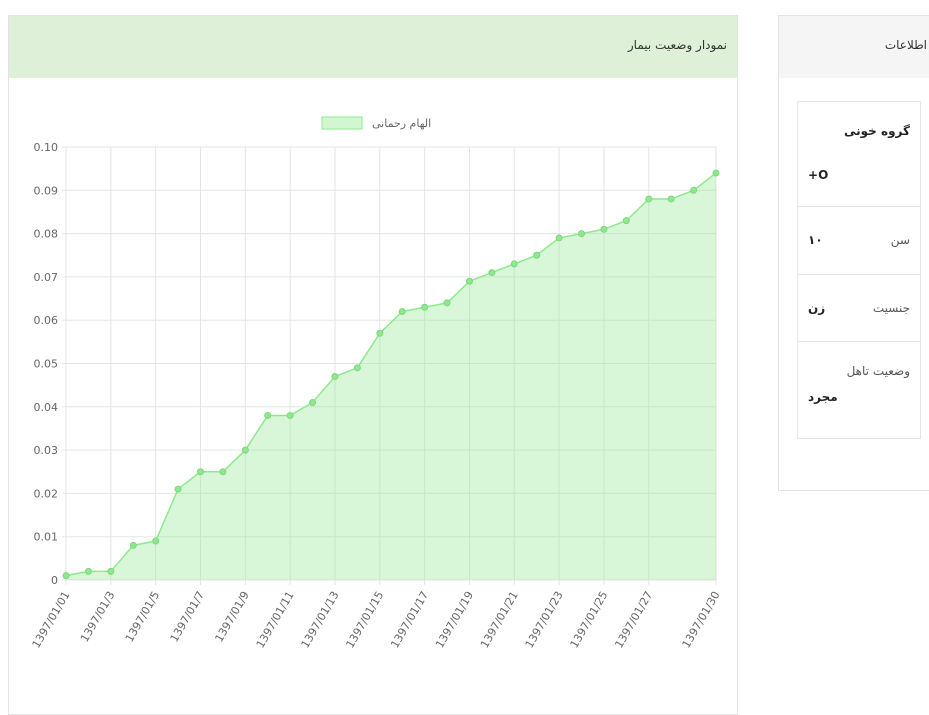 Image resolution: width=929 pixels, height=715 pixels. Describe the element at coordinates (51, 619) in the screenshot. I see `x-tick-label: 1397/01/01` at that location.